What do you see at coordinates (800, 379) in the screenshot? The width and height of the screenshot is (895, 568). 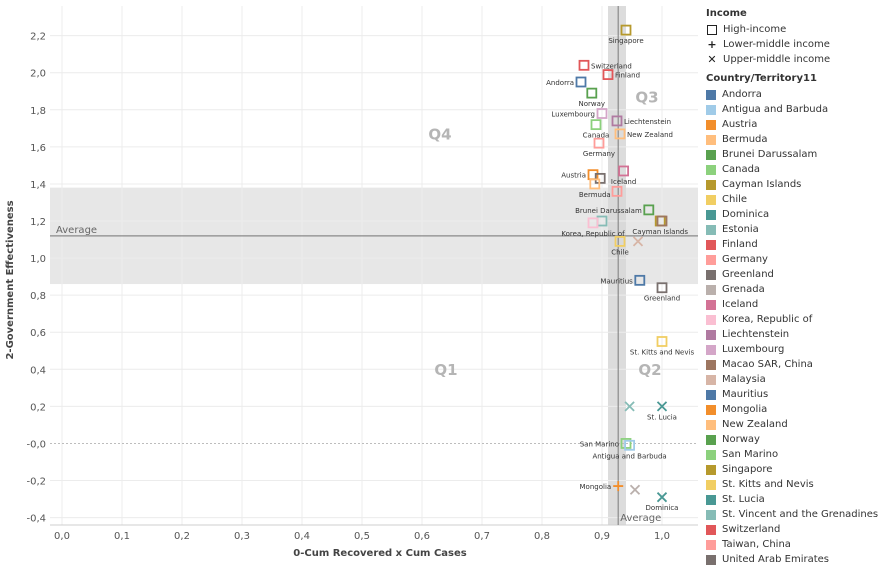 I see `legend-item-country: Malaysia` at bounding box center [800, 379].